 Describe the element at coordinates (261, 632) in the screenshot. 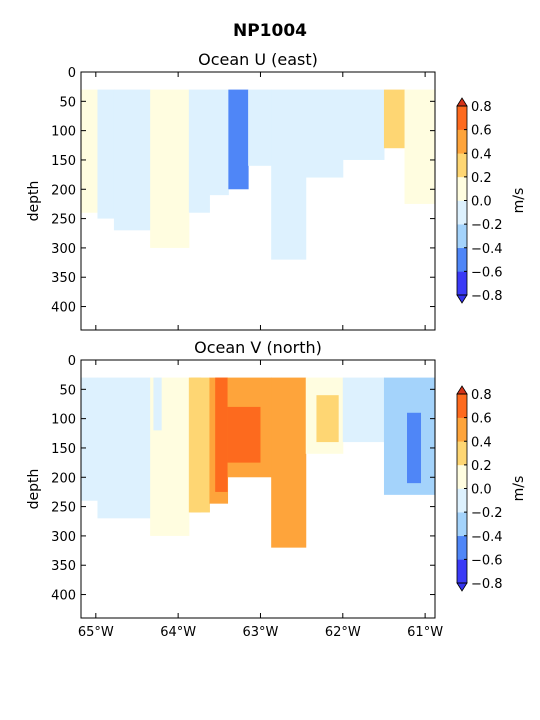

I see `x-tick-label: 63°W` at that location.